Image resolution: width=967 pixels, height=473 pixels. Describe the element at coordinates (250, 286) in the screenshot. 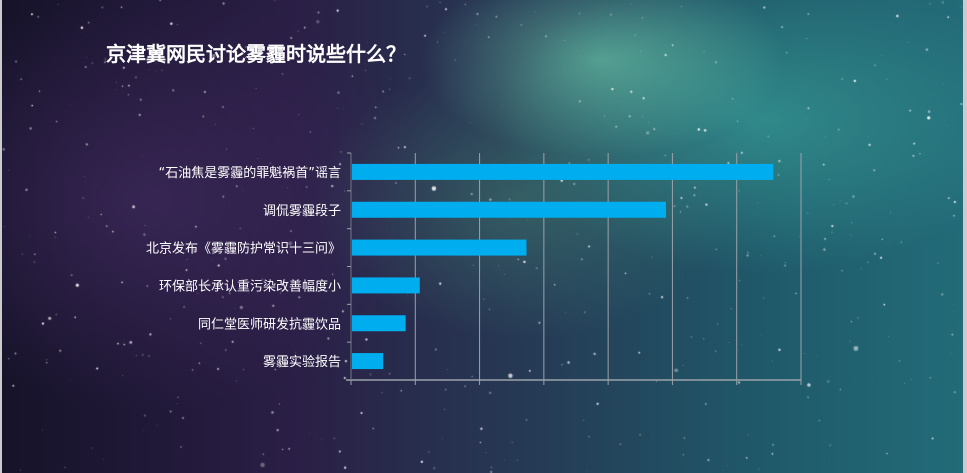

I see `category-label: 环保部长承认重污染改善幅度小` at that location.